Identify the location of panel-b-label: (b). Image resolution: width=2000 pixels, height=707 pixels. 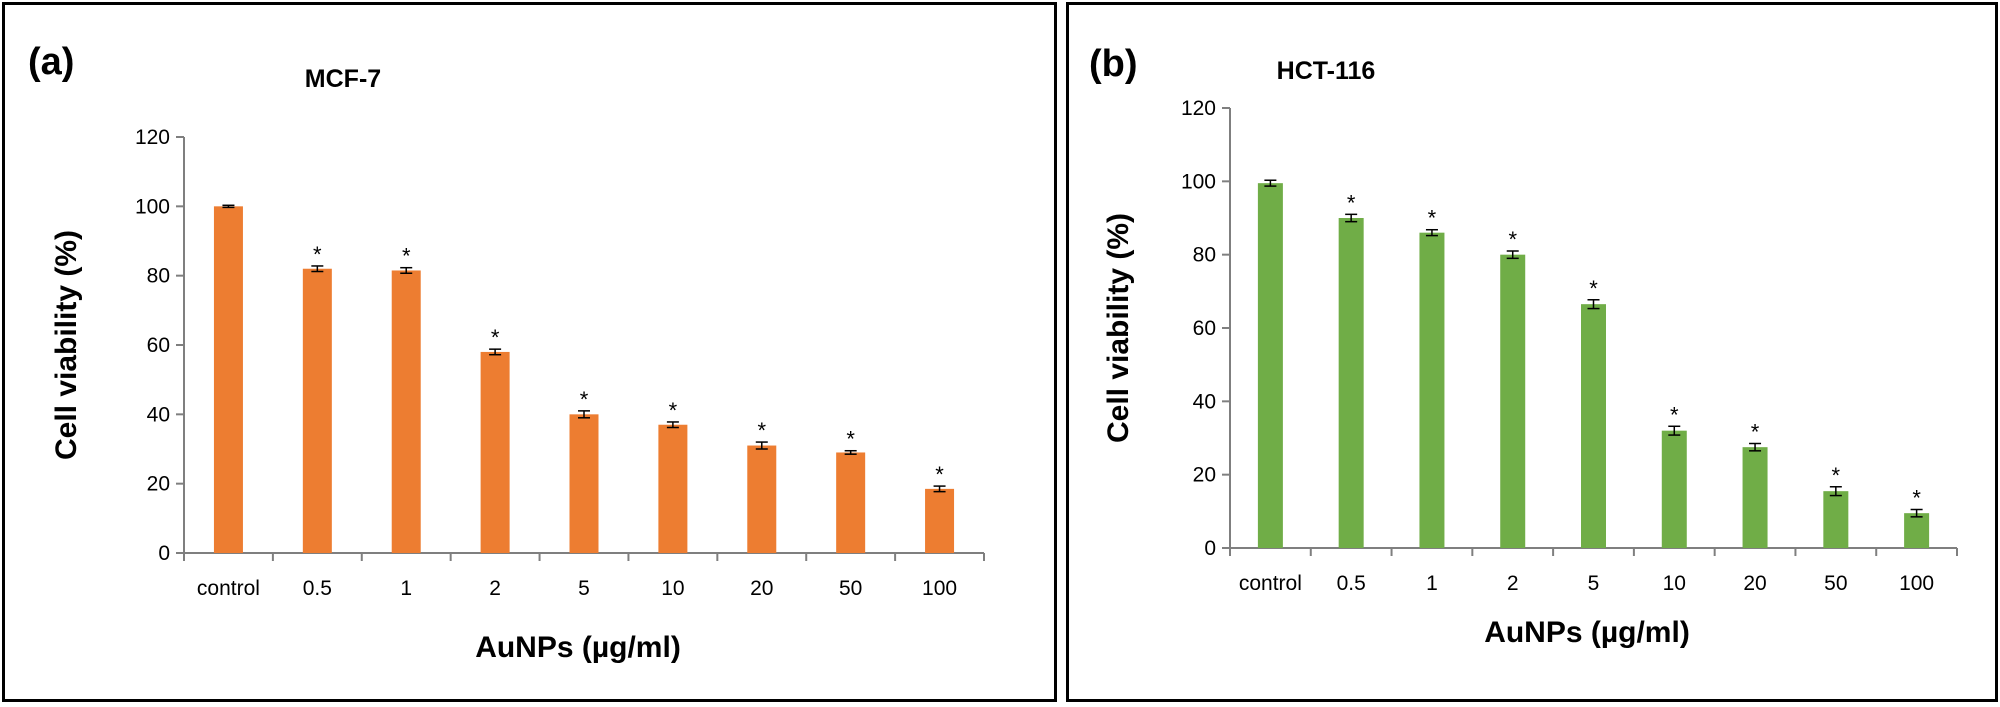
(1113, 64).